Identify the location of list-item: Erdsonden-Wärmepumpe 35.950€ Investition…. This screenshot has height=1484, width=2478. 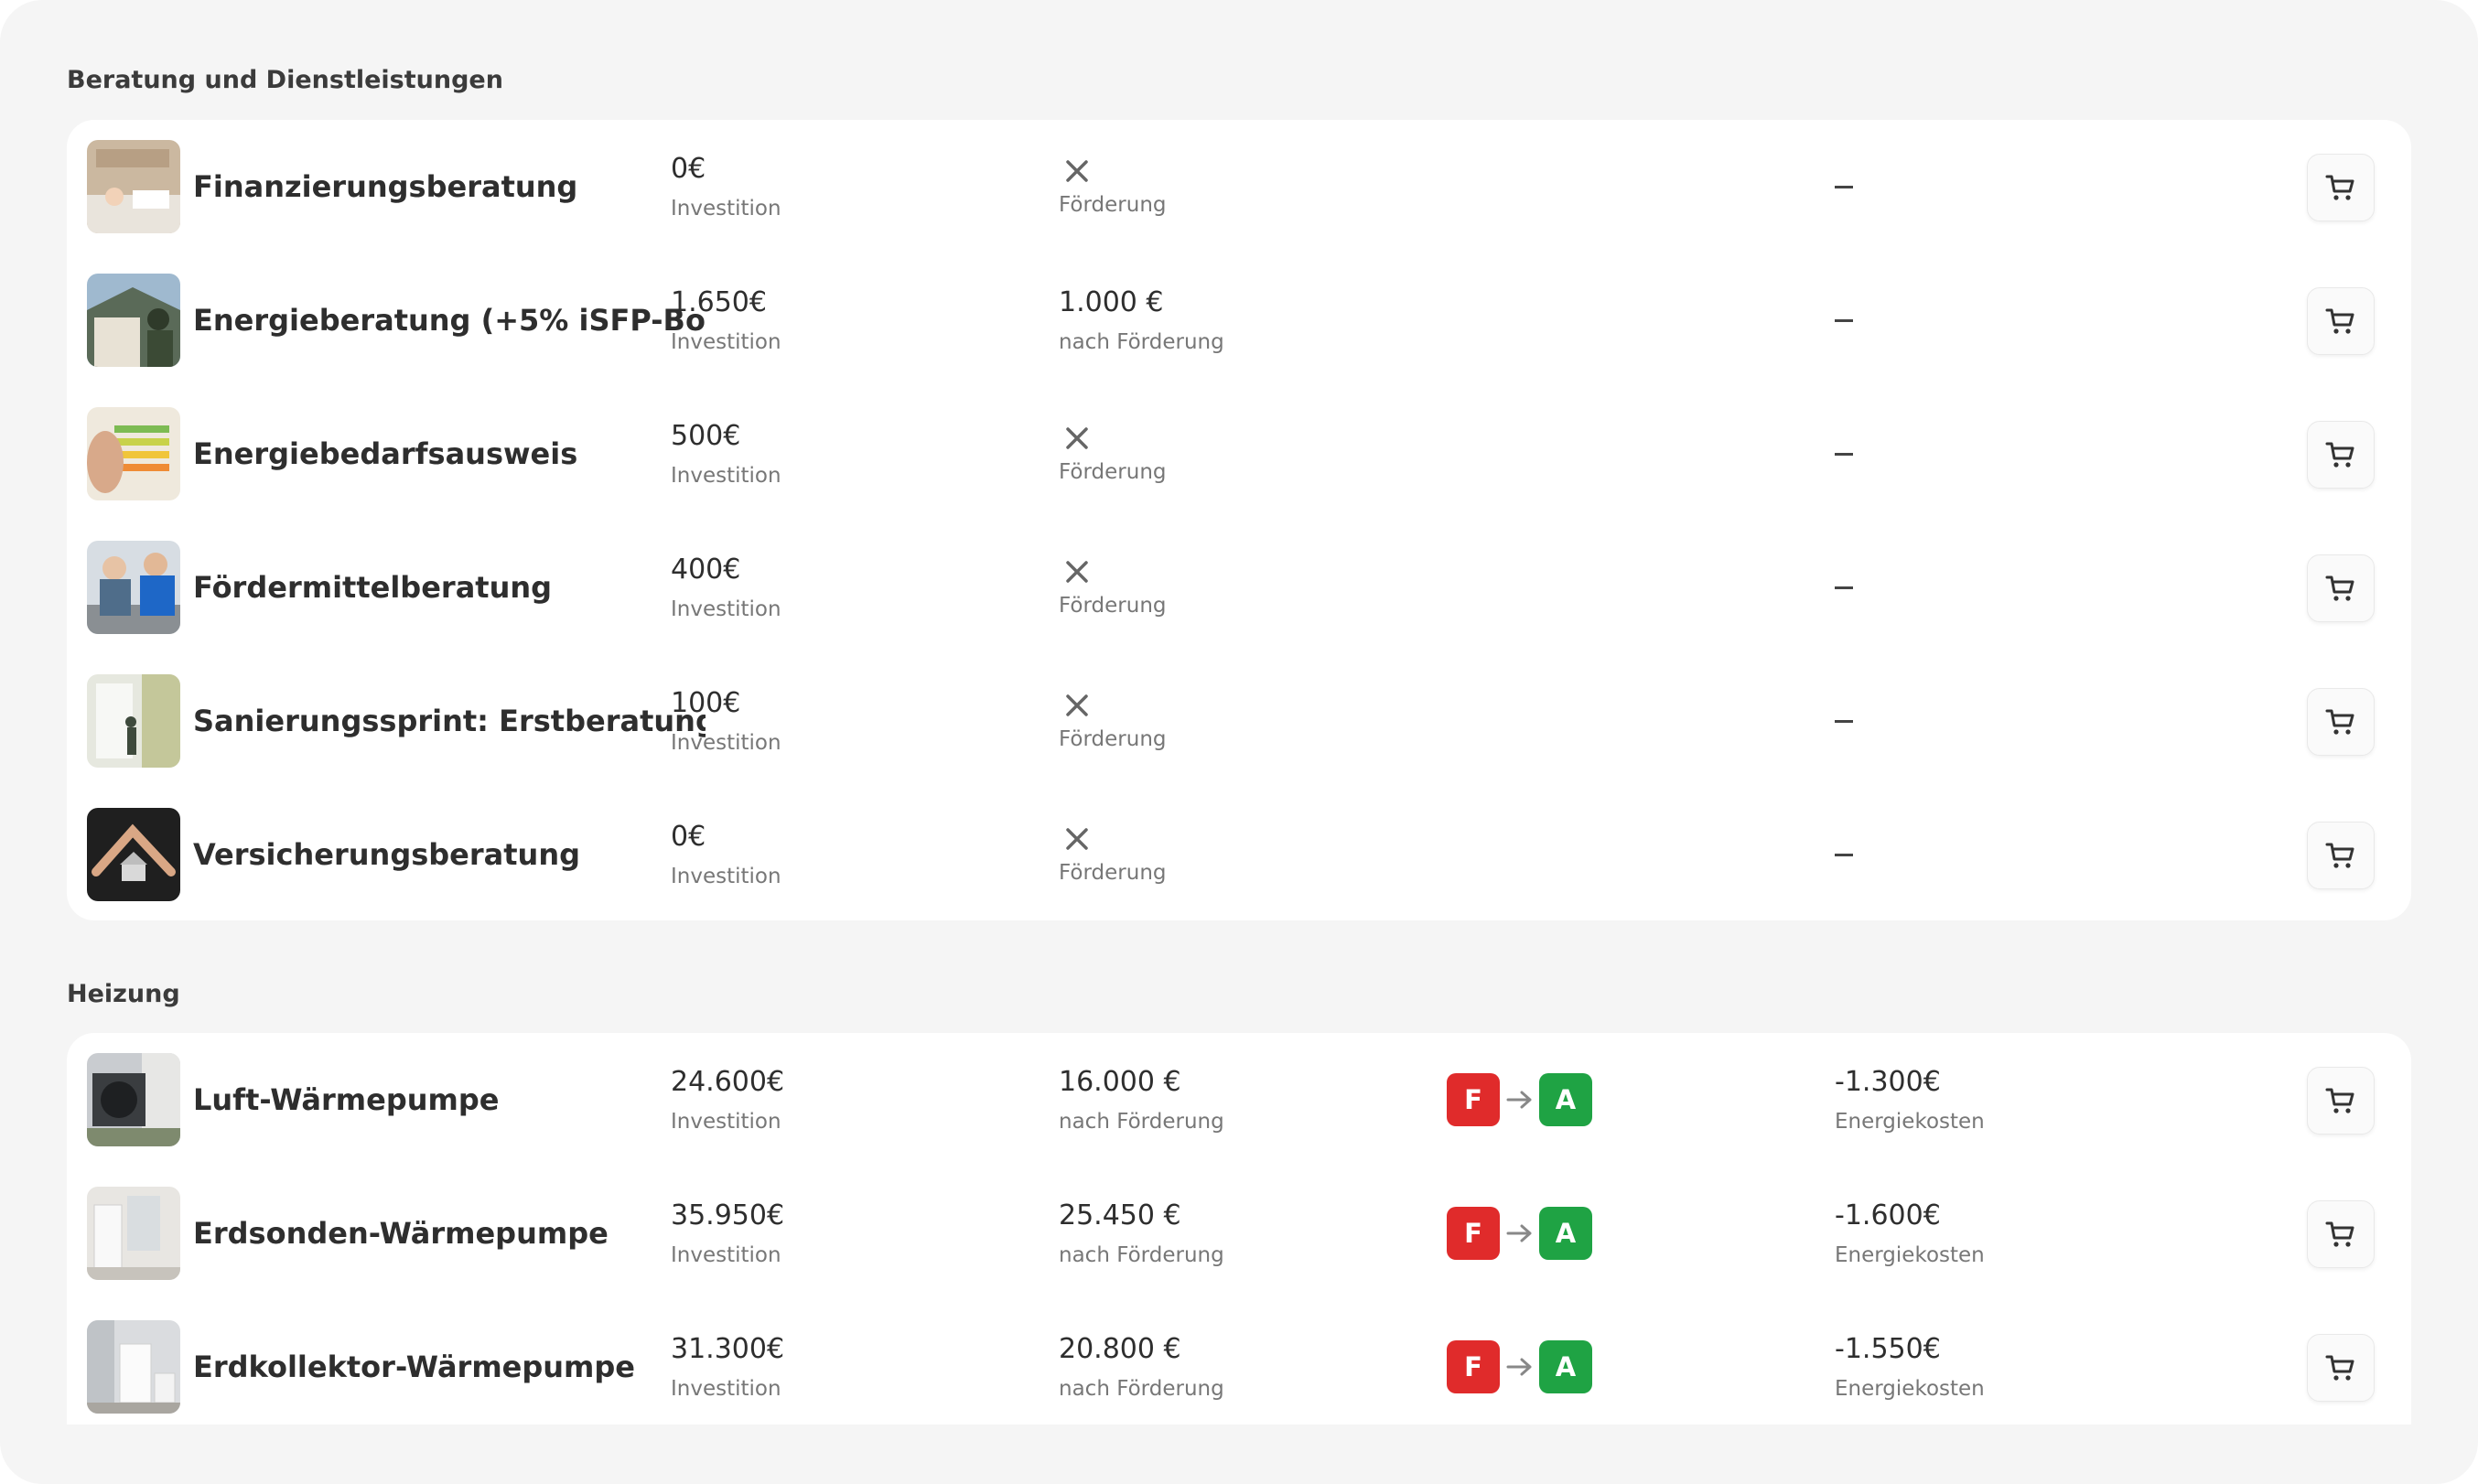
(1239, 1233).